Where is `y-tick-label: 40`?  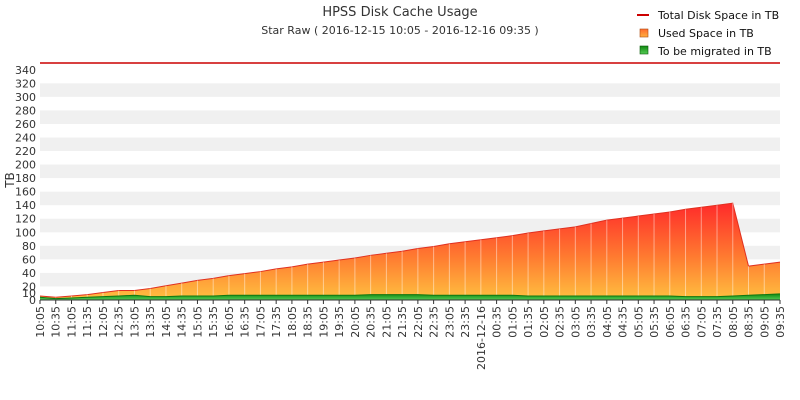
y-tick-label: 40 is located at coordinates (29, 273).